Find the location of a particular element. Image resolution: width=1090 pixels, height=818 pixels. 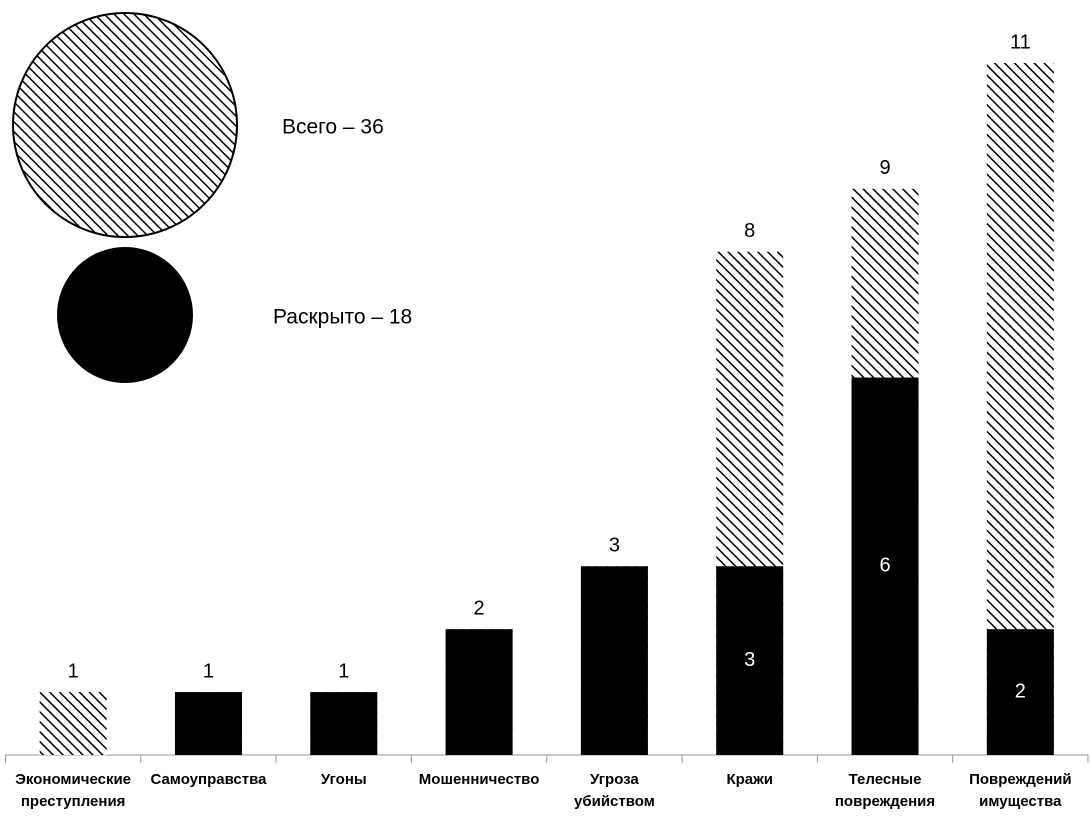

data-label: 6 is located at coordinates (884, 566).